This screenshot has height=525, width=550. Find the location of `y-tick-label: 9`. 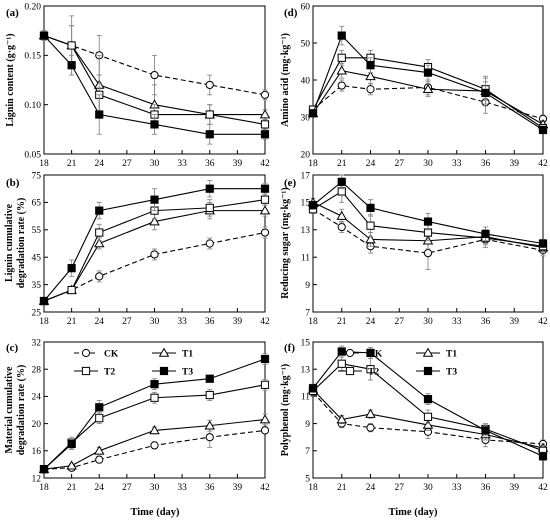

y-tick-label: 9 is located at coordinates (307, 425).